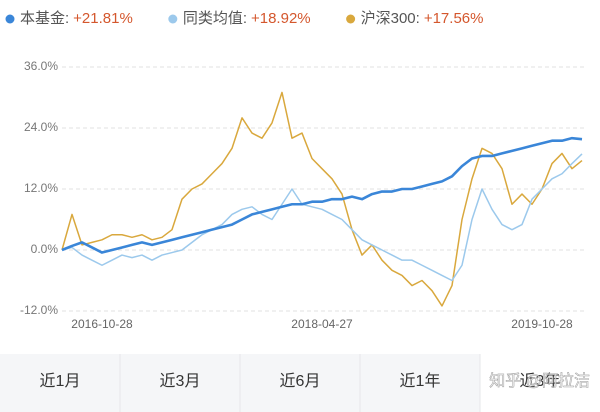 The height and width of the screenshot is (412, 600). What do you see at coordinates (102, 324) in the screenshot?
I see `x-tick-label: 2016-10-28` at bounding box center [102, 324].